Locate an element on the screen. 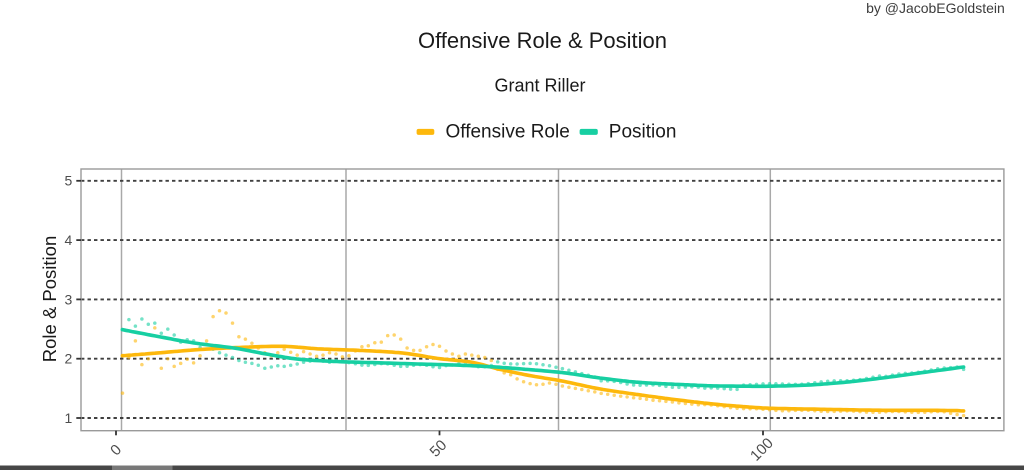 This screenshot has height=470, width=1024. svg-text: 5 is located at coordinates (69, 181).